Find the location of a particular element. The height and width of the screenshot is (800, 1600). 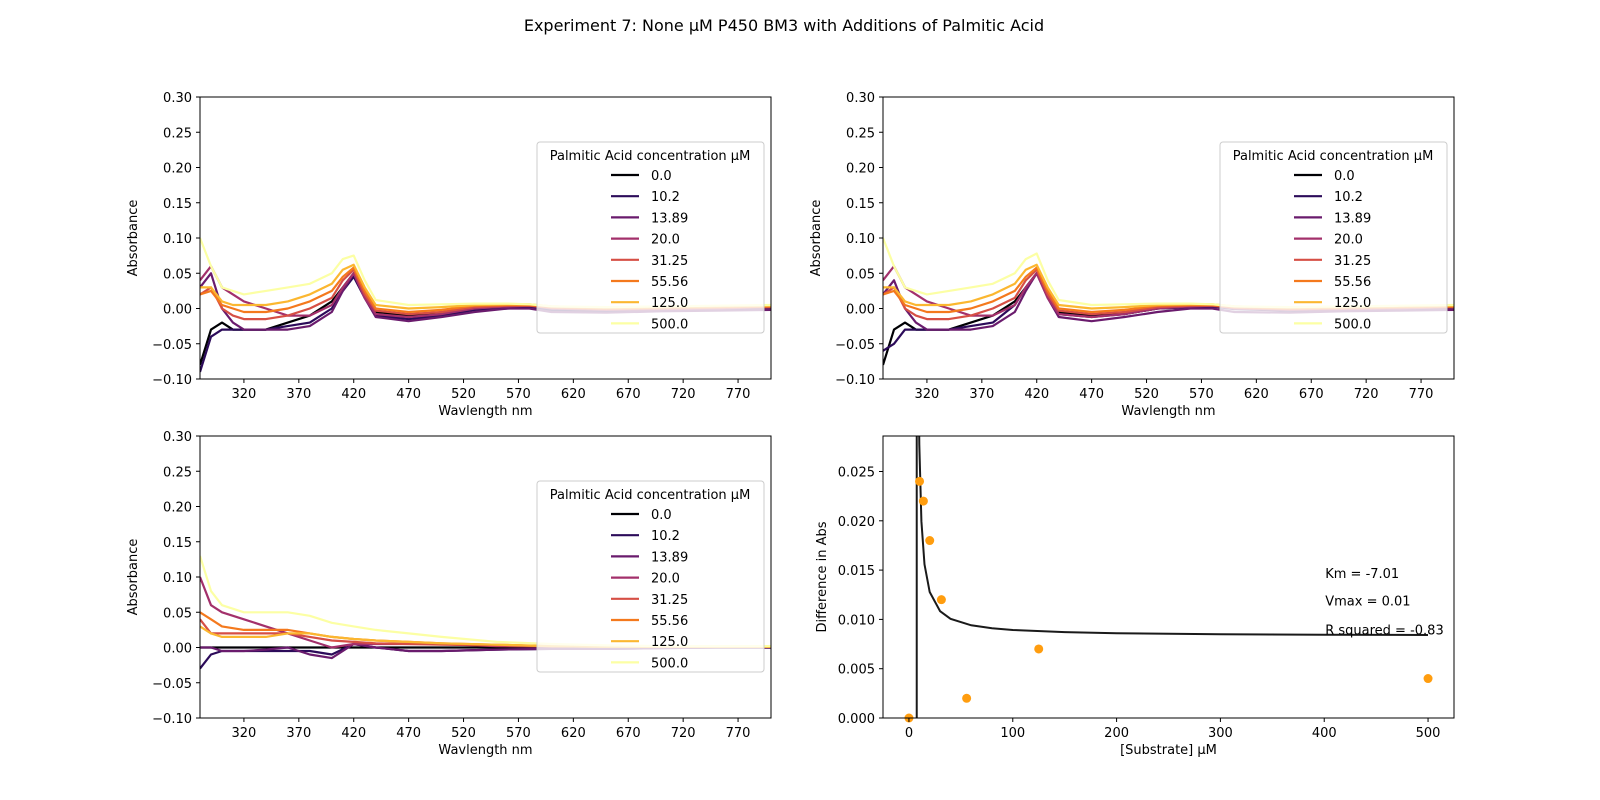

x-axis-label: [Substrate] μM is located at coordinates (1168, 750).